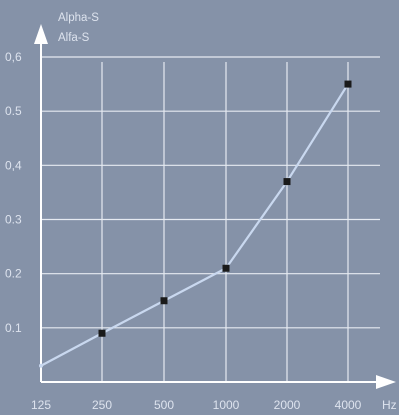 This screenshot has width=399, height=415. I want to click on x-axis-arrow-icon, so click(386, 382).